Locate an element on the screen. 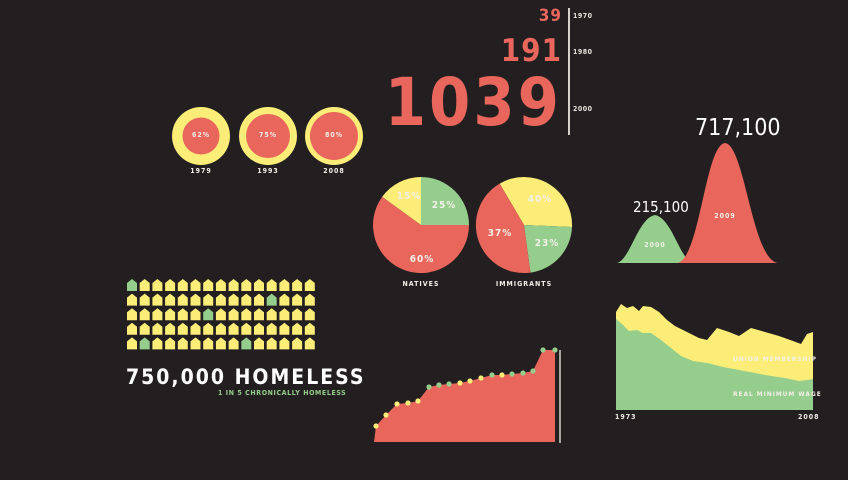 This screenshot has height=480, width=848. step-dots is located at coordinates (465, 388).